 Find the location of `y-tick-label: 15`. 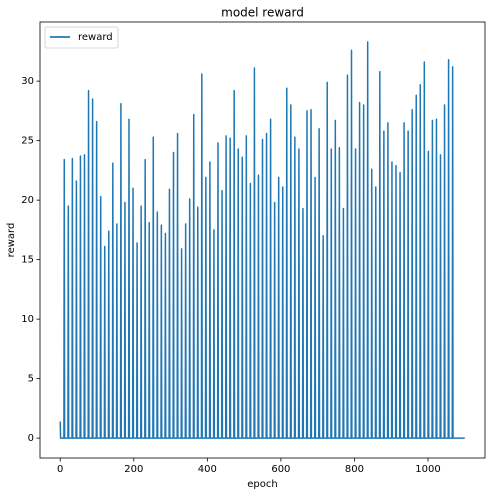

y-tick-label: 15 is located at coordinates (27, 260).